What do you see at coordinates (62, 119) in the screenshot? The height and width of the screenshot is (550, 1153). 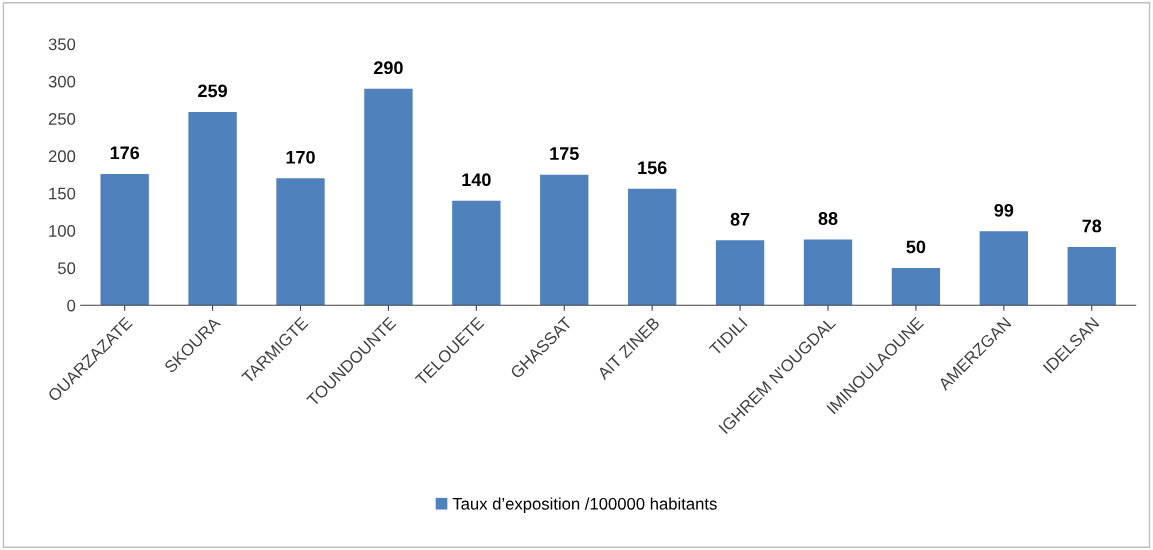 I see `y-tick-label: 250` at bounding box center [62, 119].